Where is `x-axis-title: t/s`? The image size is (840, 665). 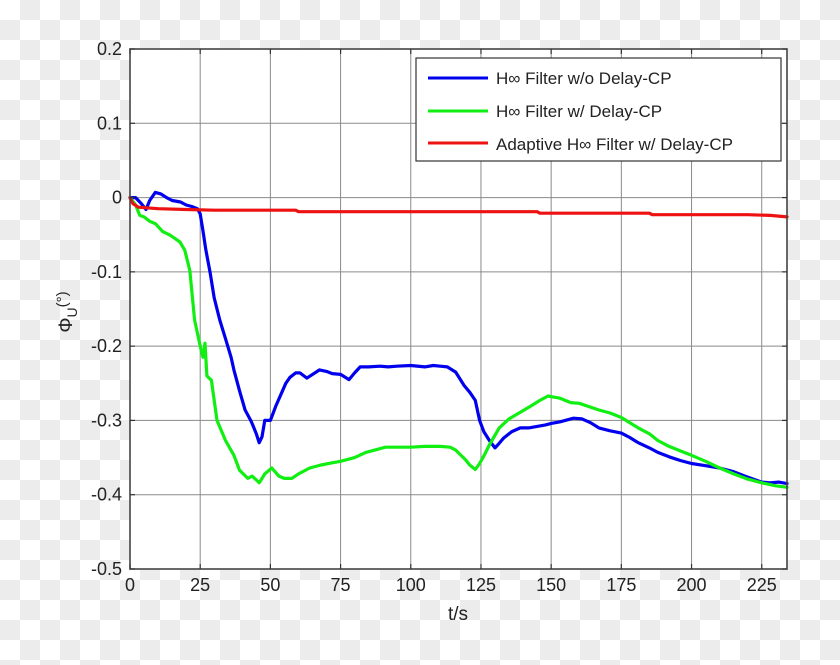
x-axis-title: t/s is located at coordinates (458, 614).